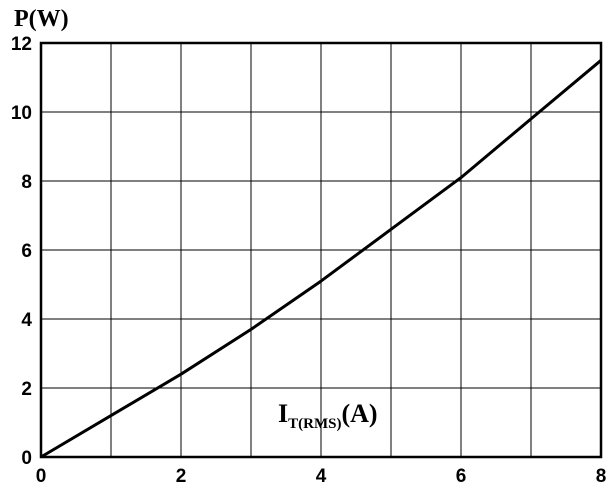 This screenshot has height=489, width=609. What do you see at coordinates (359, 413) in the screenshot?
I see `x-axis-label-unit: (A)` at bounding box center [359, 413].